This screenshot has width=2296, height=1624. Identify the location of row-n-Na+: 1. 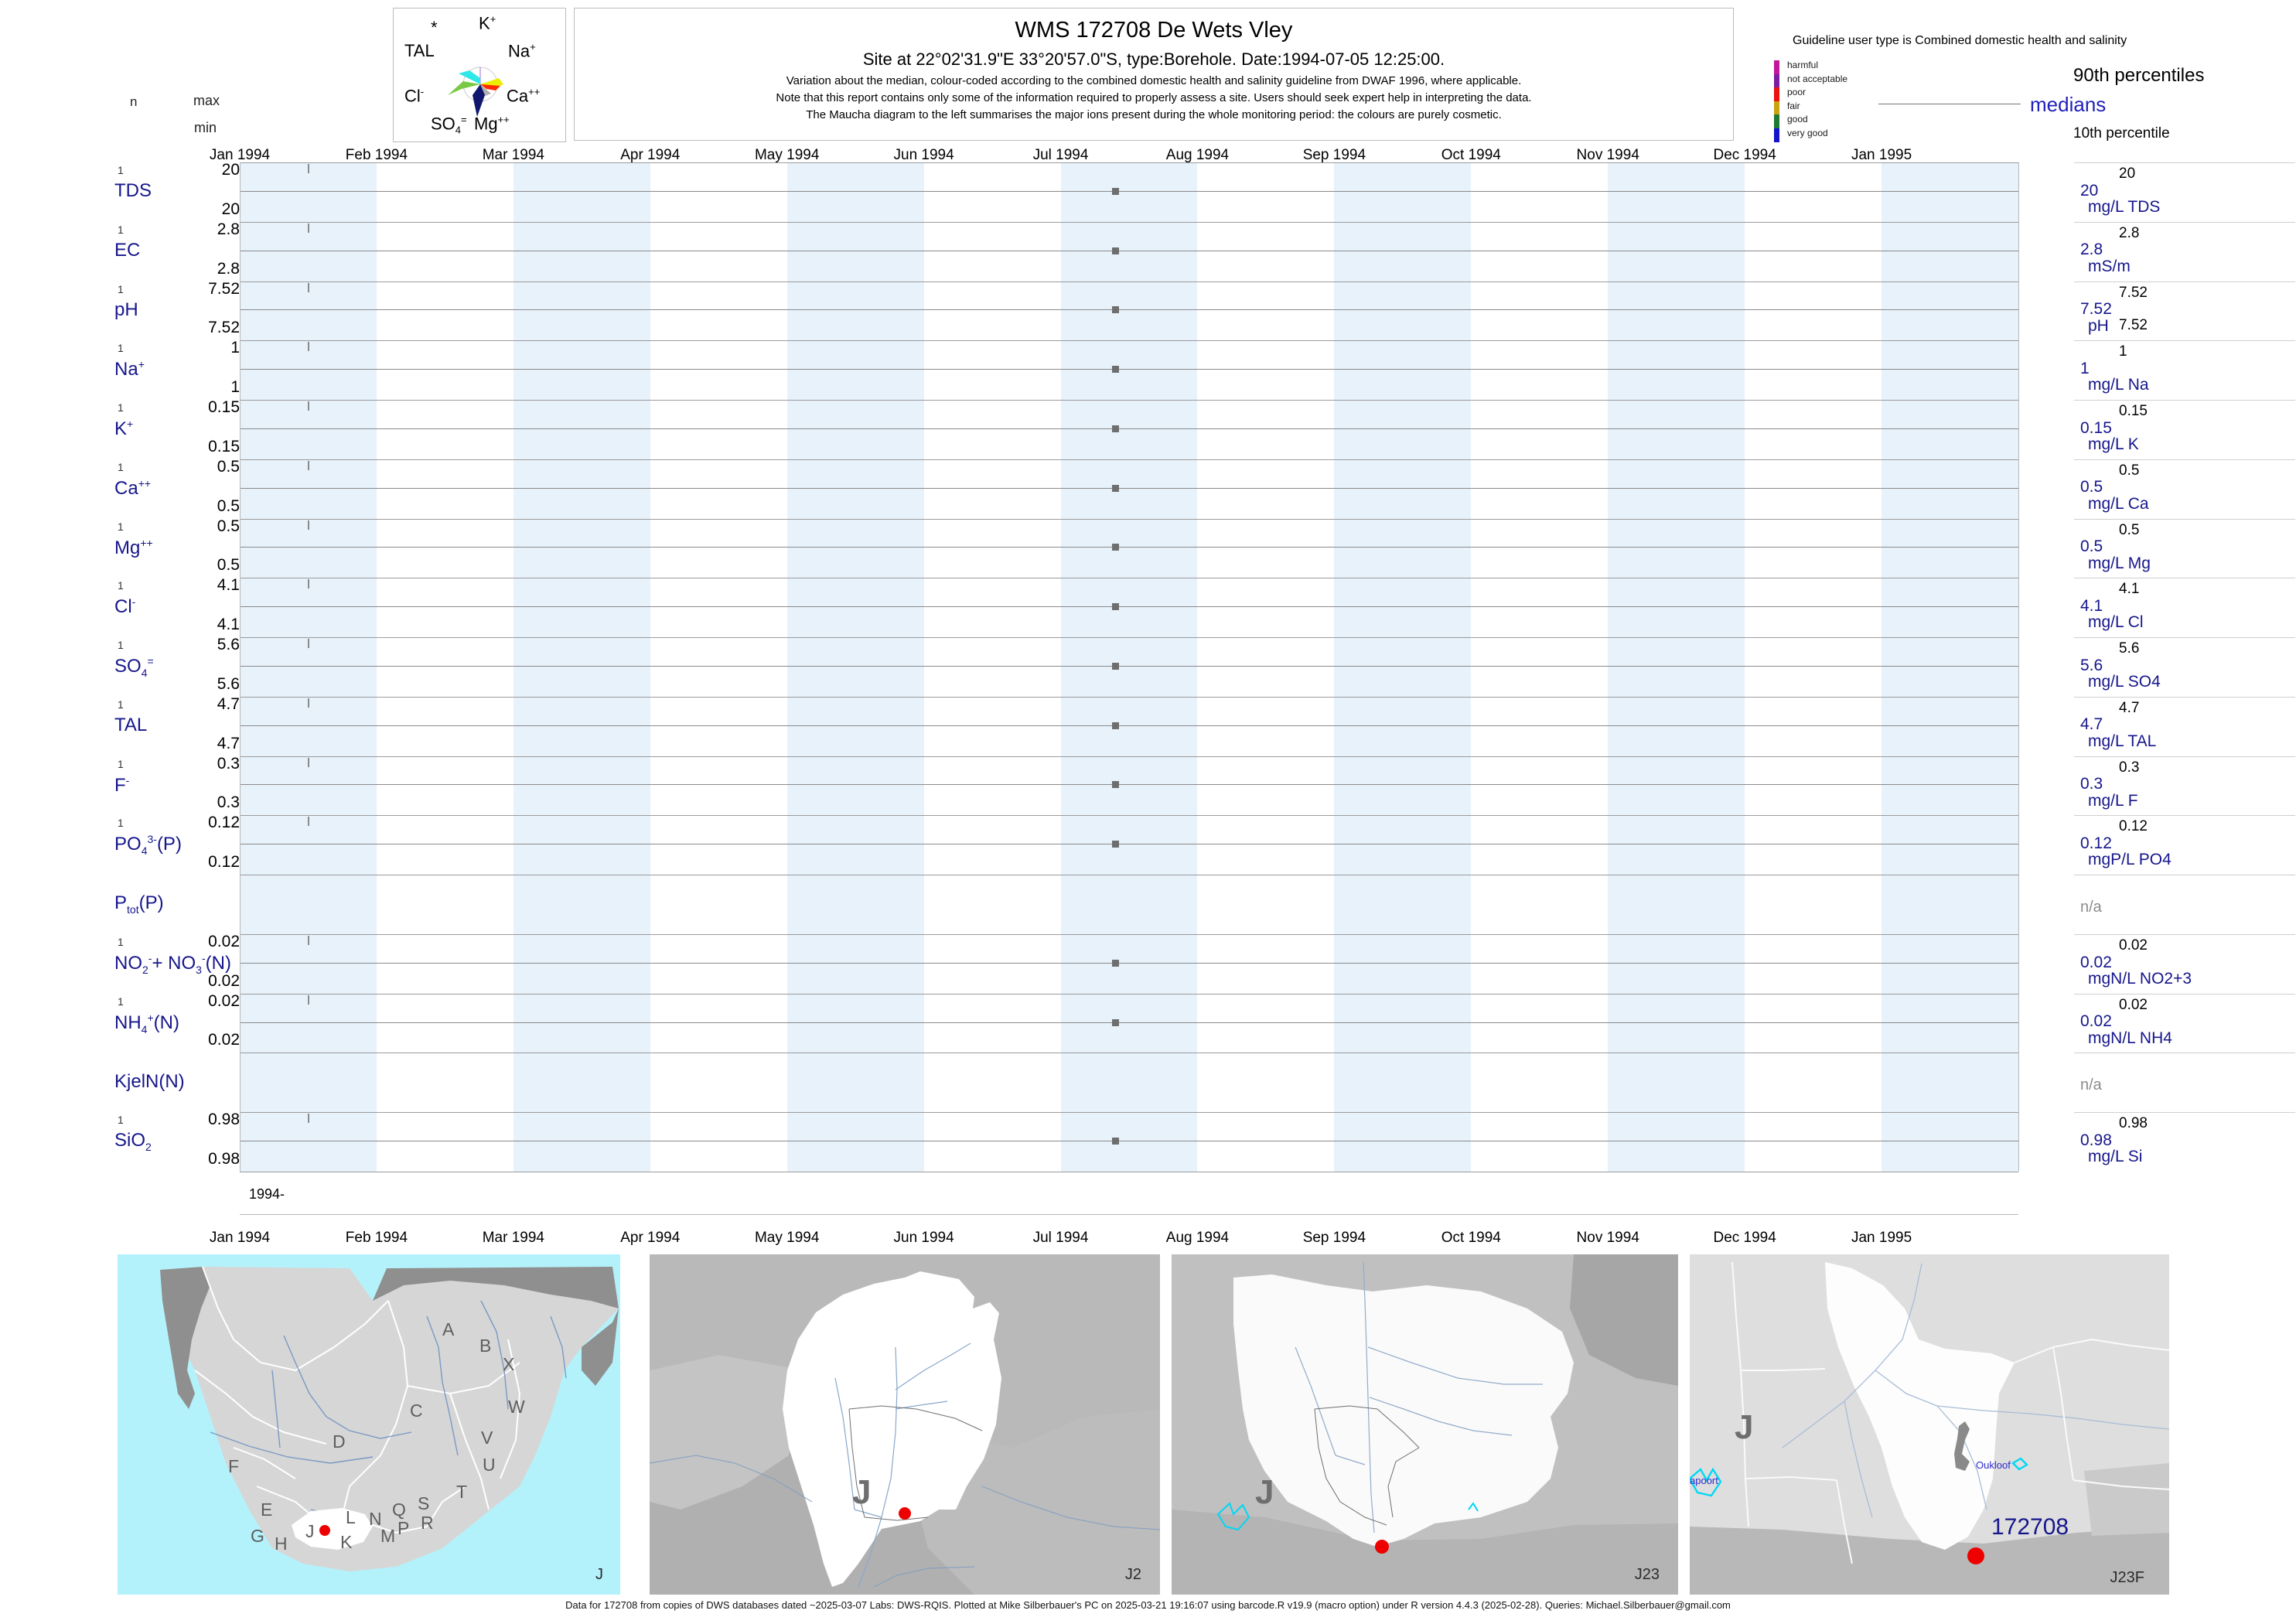
(121, 348).